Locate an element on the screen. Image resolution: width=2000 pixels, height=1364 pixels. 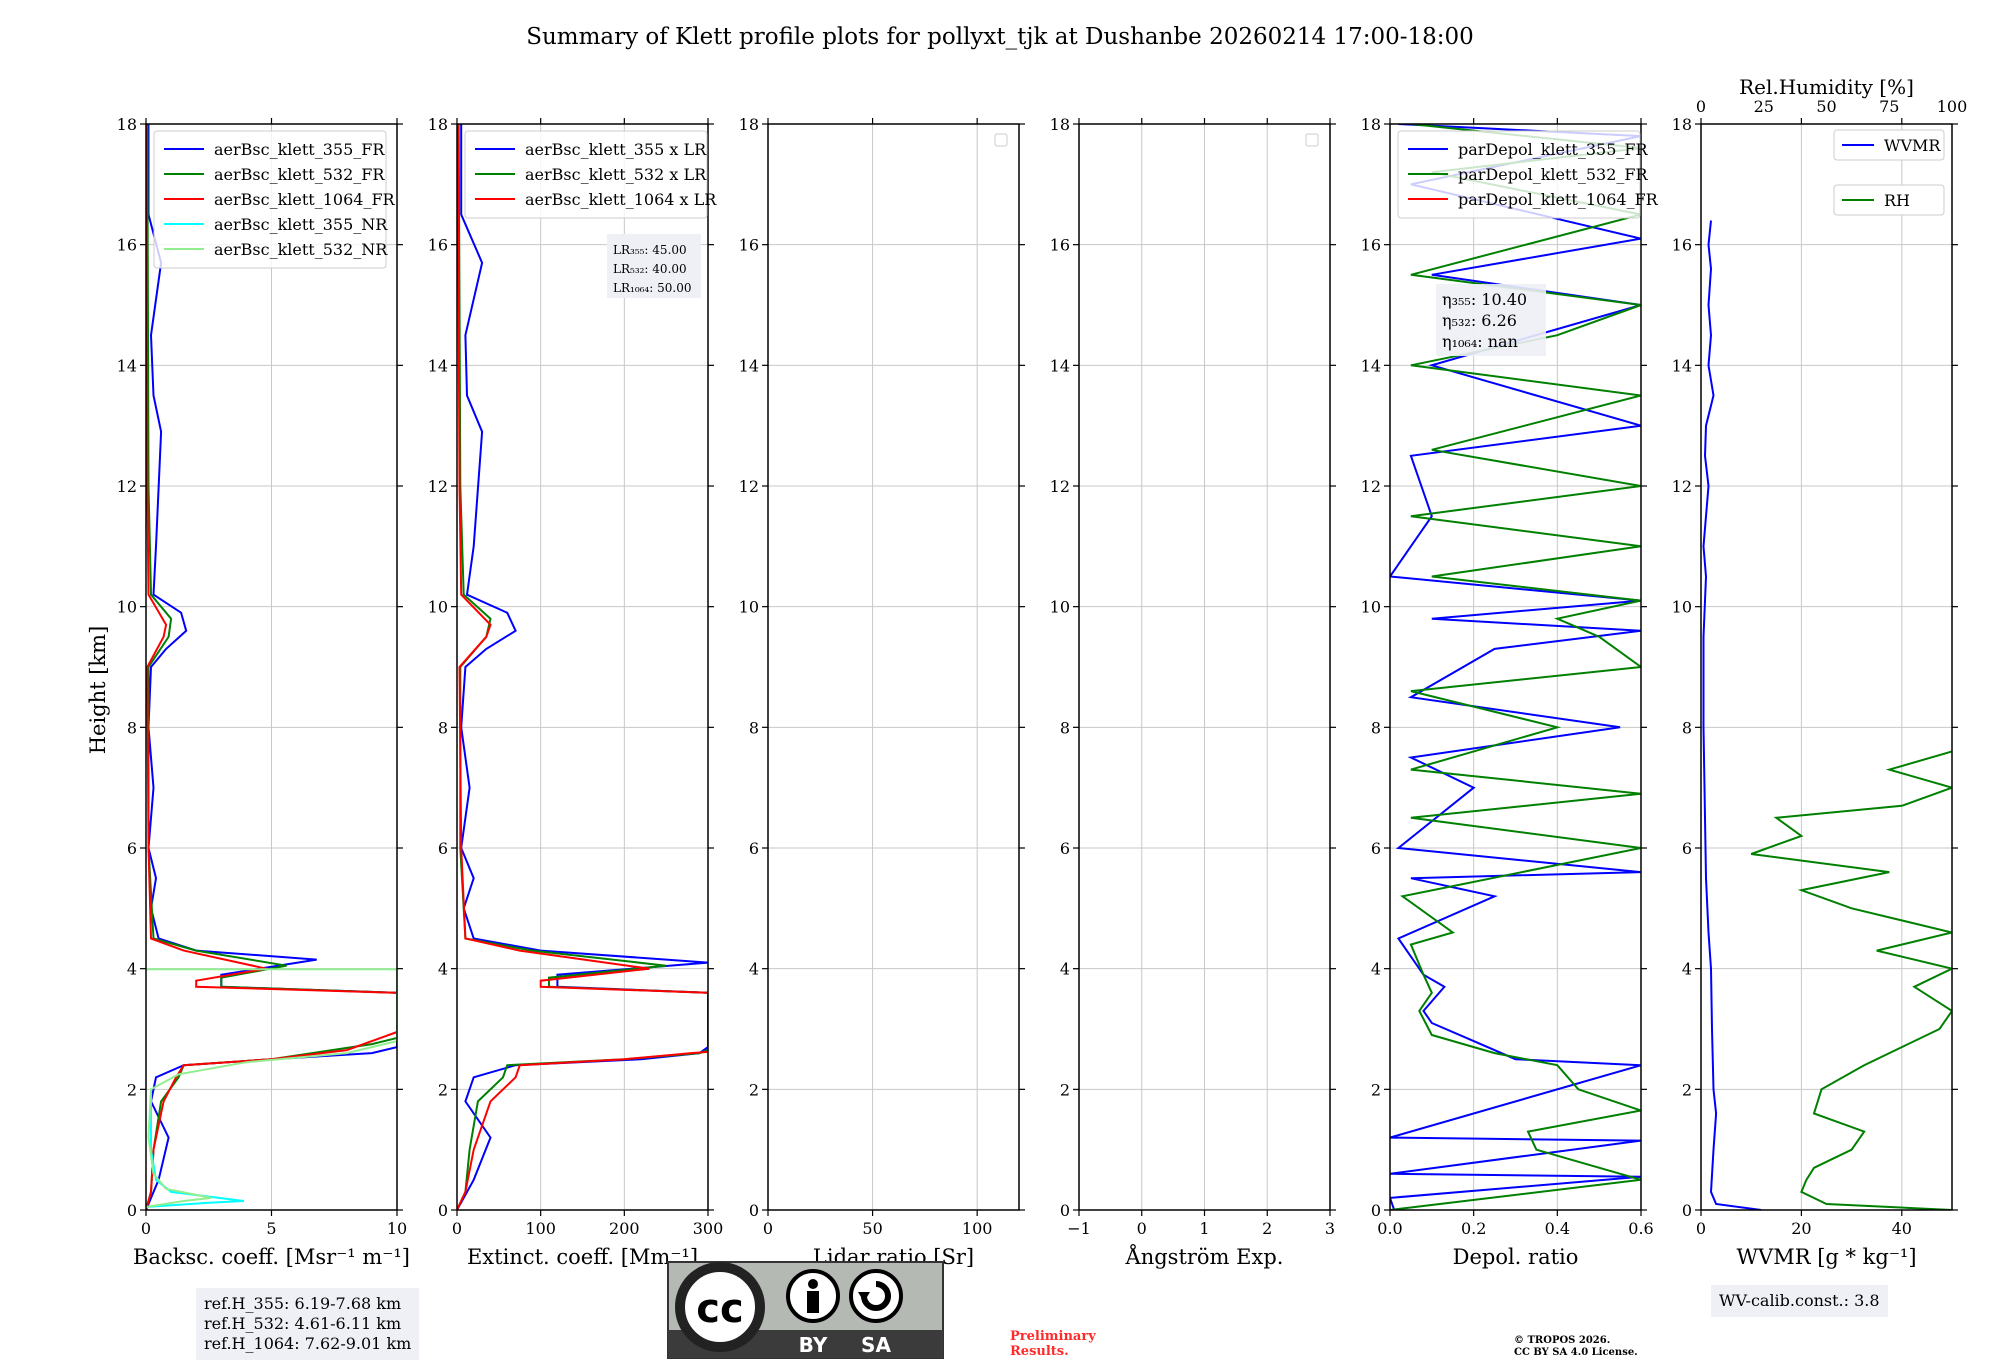
eta-label: η₁₀₆₄: nan is located at coordinates (1480, 341).